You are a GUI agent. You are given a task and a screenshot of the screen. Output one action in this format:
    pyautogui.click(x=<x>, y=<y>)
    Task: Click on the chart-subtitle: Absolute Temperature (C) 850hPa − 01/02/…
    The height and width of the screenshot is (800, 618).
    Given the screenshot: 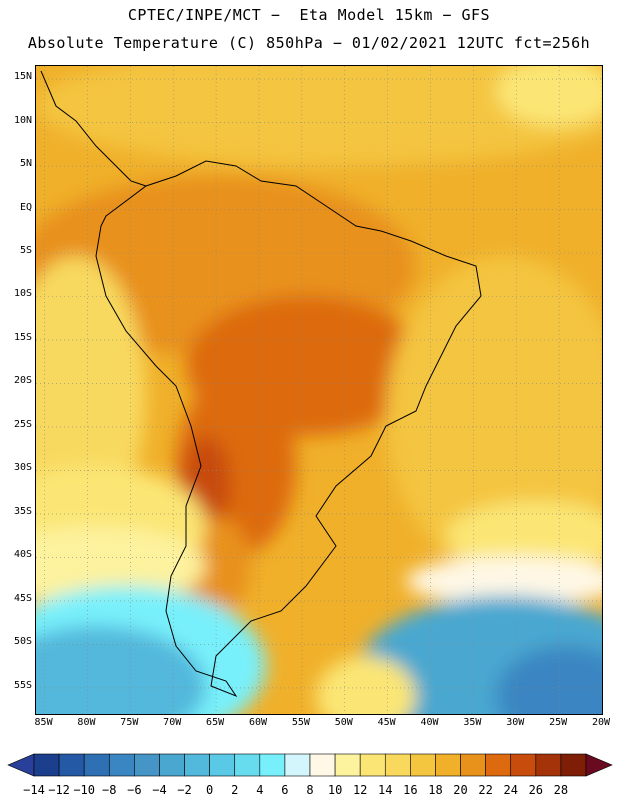 What is the action you would take?
    pyautogui.click(x=309, y=43)
    